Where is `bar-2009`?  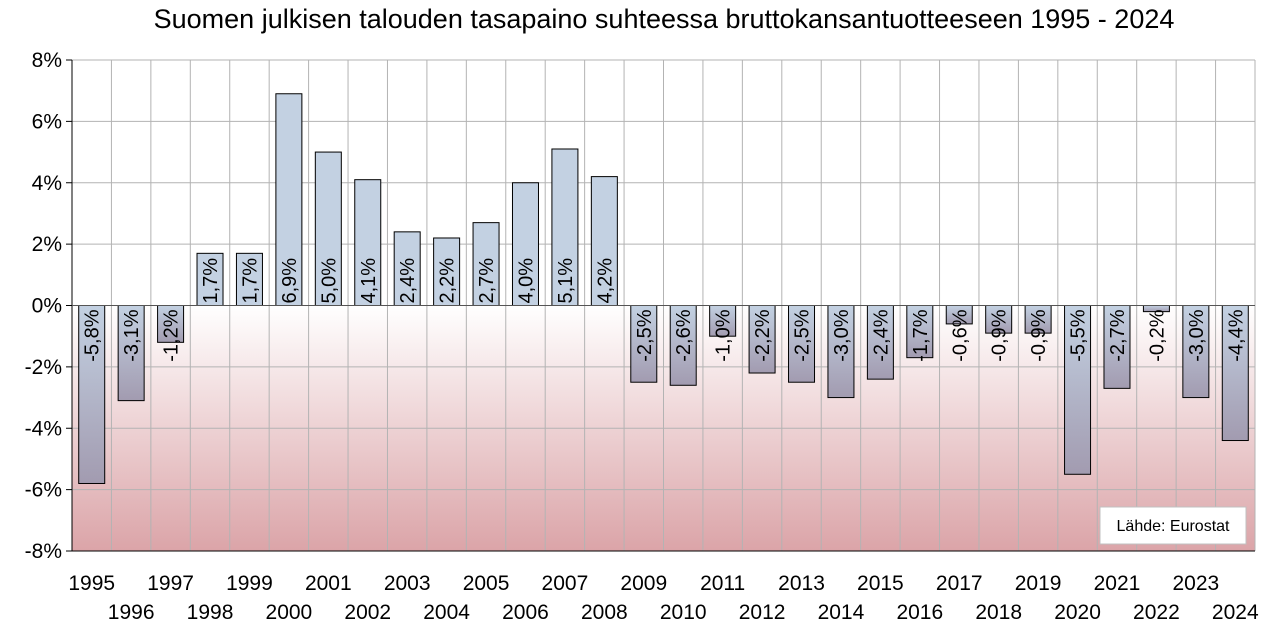 bar-2009 is located at coordinates (644, 344).